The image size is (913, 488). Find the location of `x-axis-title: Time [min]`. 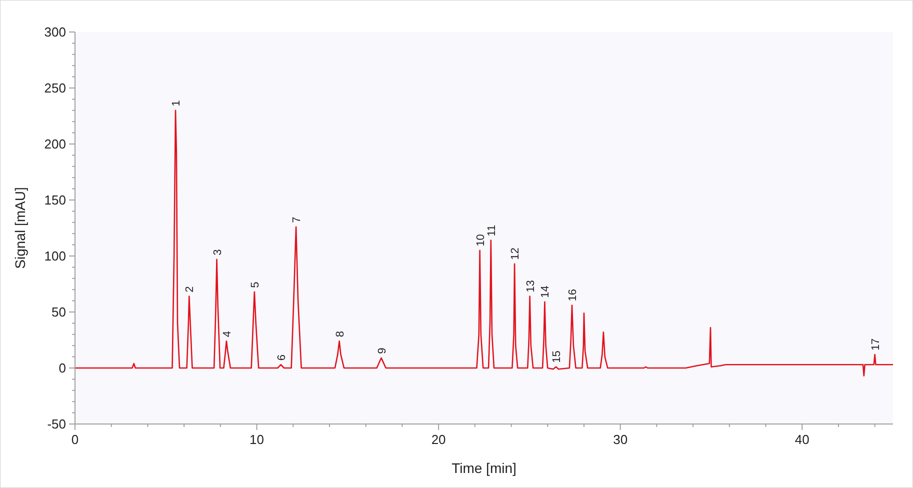

x-axis-title: Time [min] is located at coordinates (484, 468).